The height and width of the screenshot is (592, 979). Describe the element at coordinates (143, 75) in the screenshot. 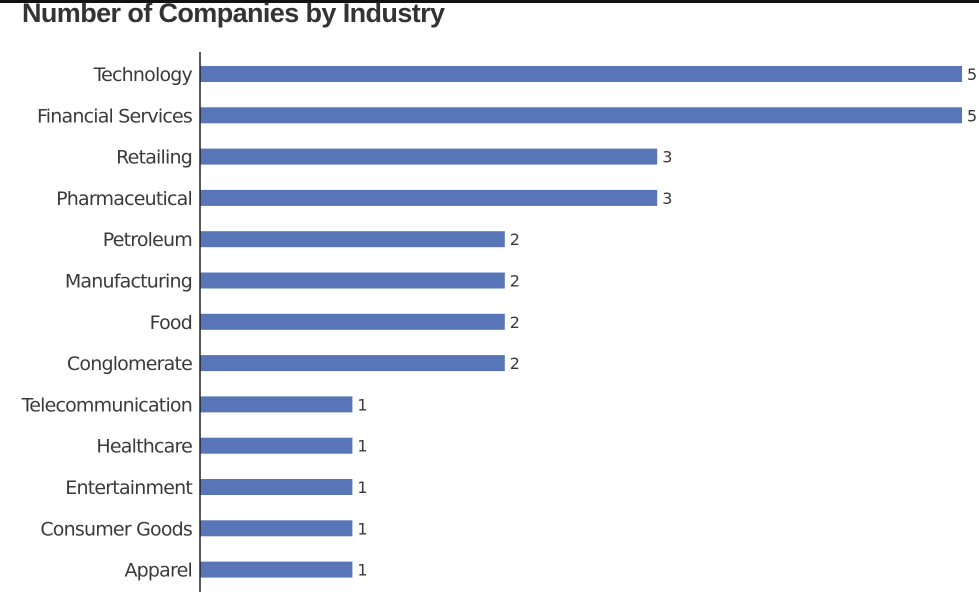

I see `category-label-technology: Technology` at that location.